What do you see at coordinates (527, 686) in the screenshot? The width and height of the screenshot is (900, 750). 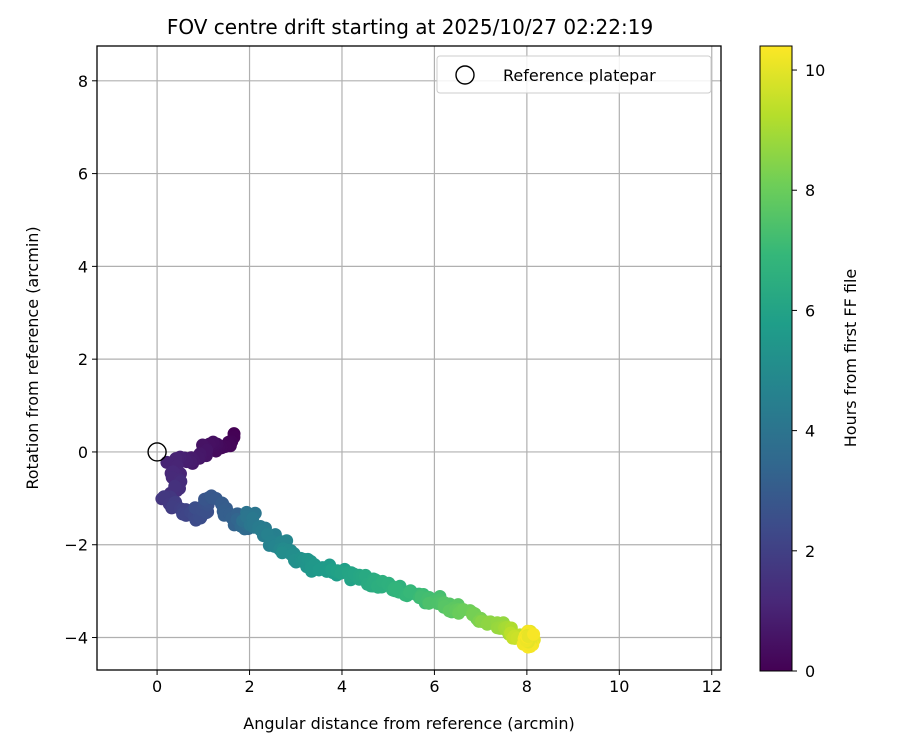 I see `x-tick-label: 8` at bounding box center [527, 686].